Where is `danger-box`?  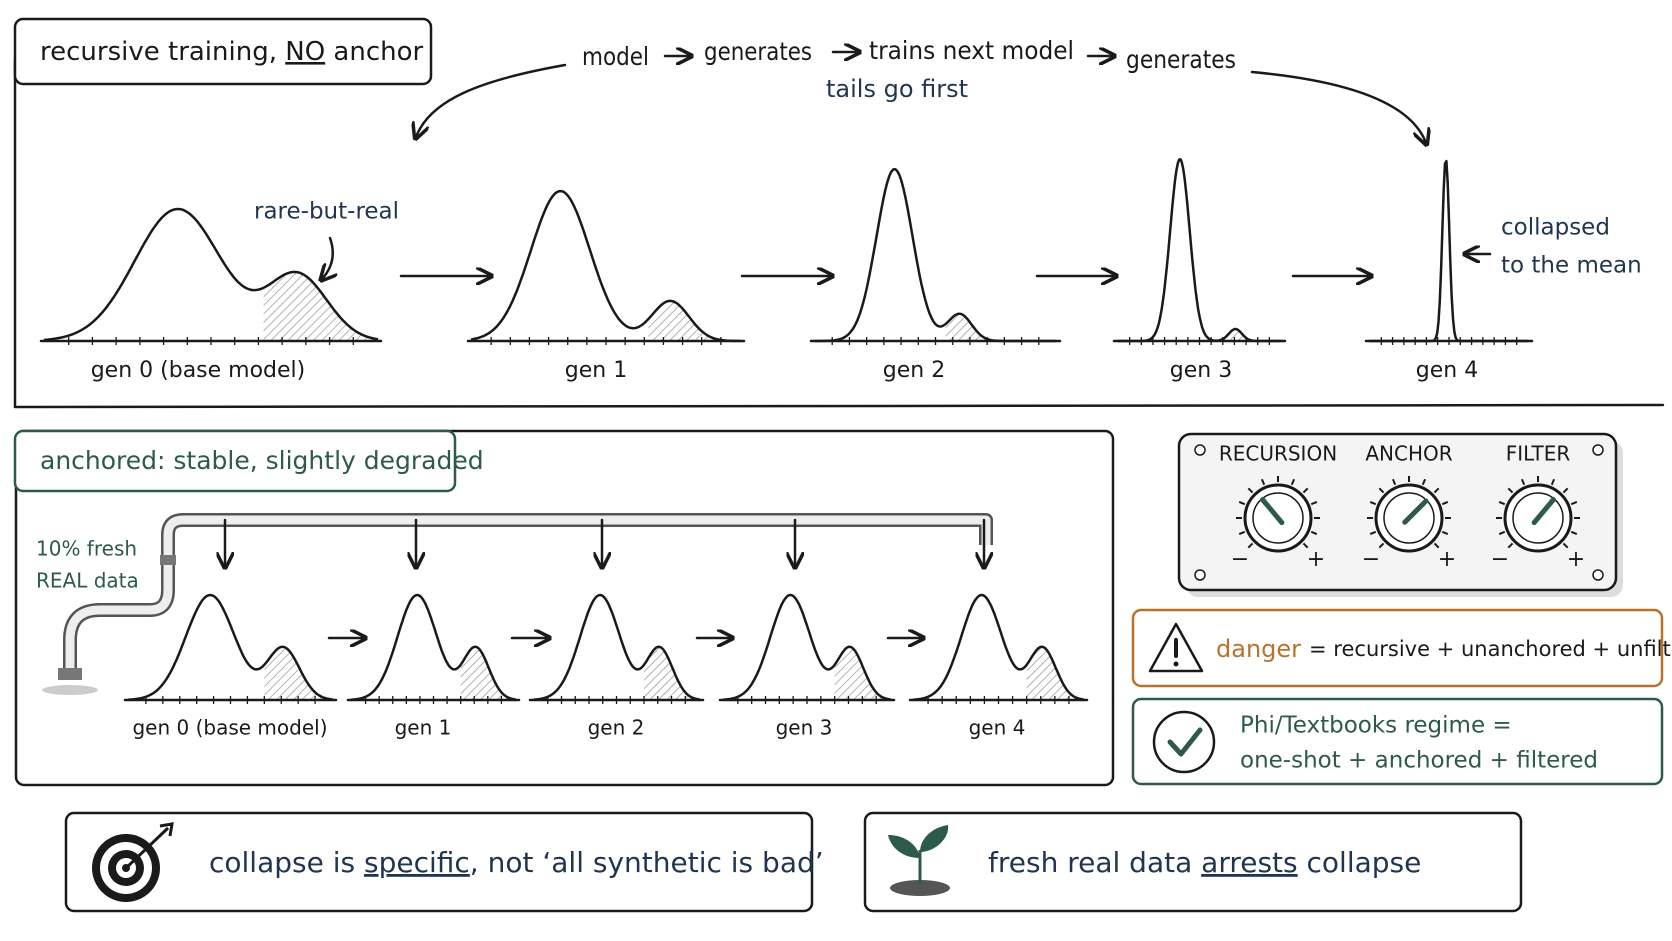 danger-box is located at coordinates (1397, 648).